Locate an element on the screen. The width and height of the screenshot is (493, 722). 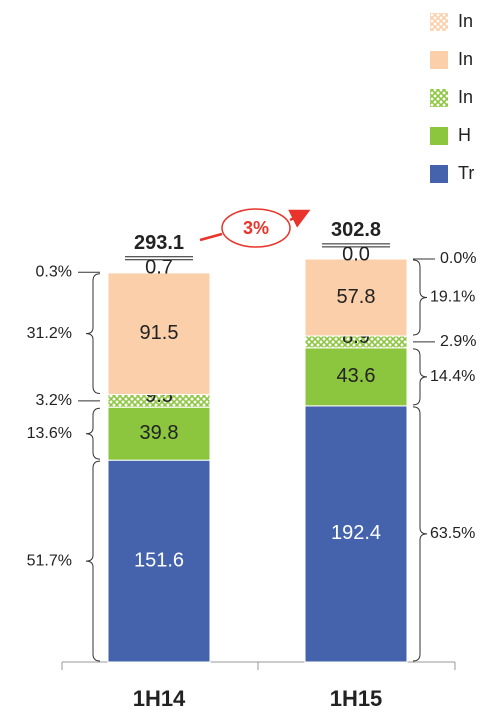
value-label: 43.6 is located at coordinates (356, 376).